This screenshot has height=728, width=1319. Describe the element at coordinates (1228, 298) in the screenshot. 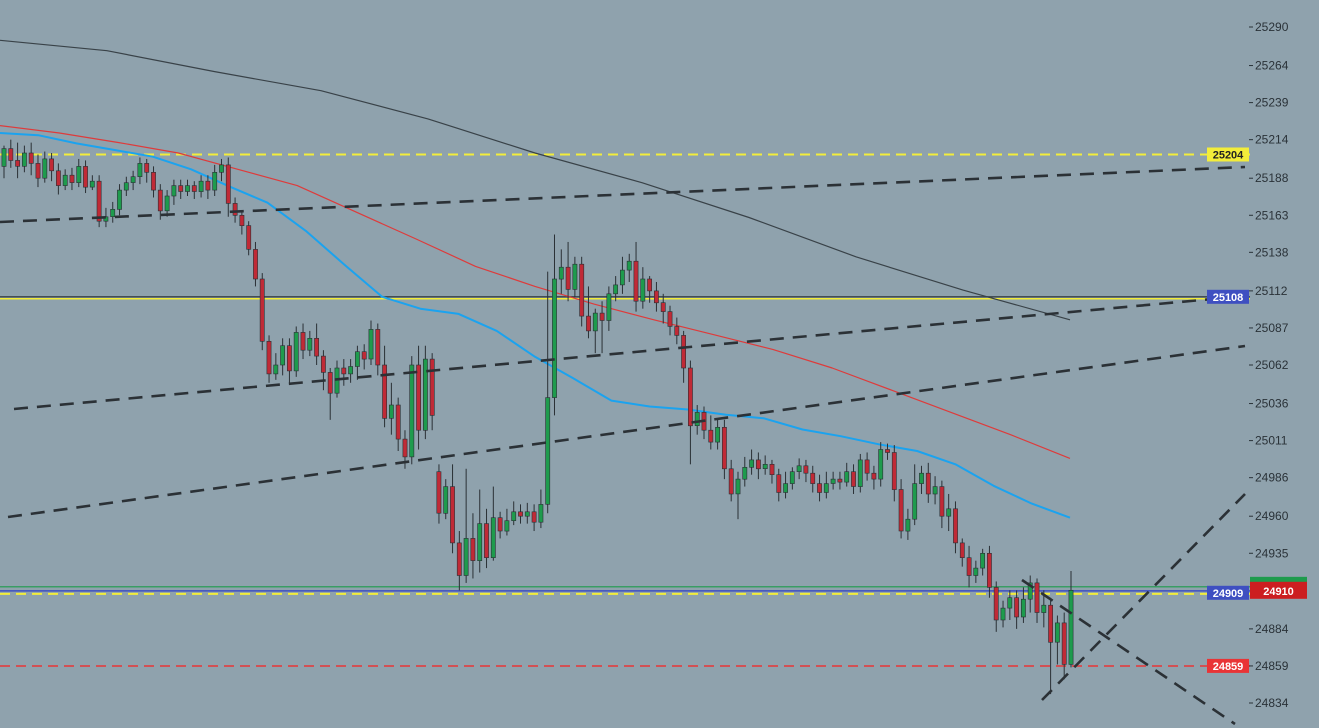

I see `price-badge-label: 25108` at that location.